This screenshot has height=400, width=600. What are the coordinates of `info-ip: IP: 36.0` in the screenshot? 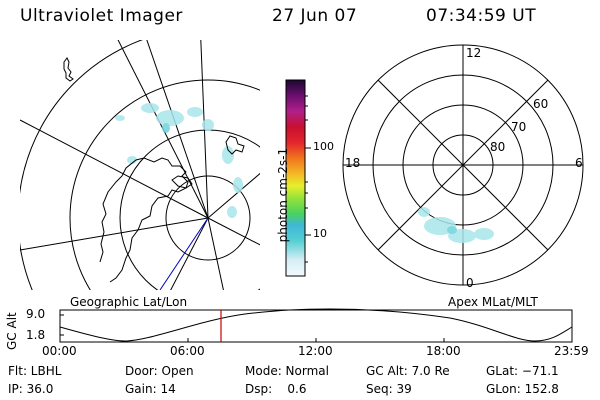 It's located at (31, 389).